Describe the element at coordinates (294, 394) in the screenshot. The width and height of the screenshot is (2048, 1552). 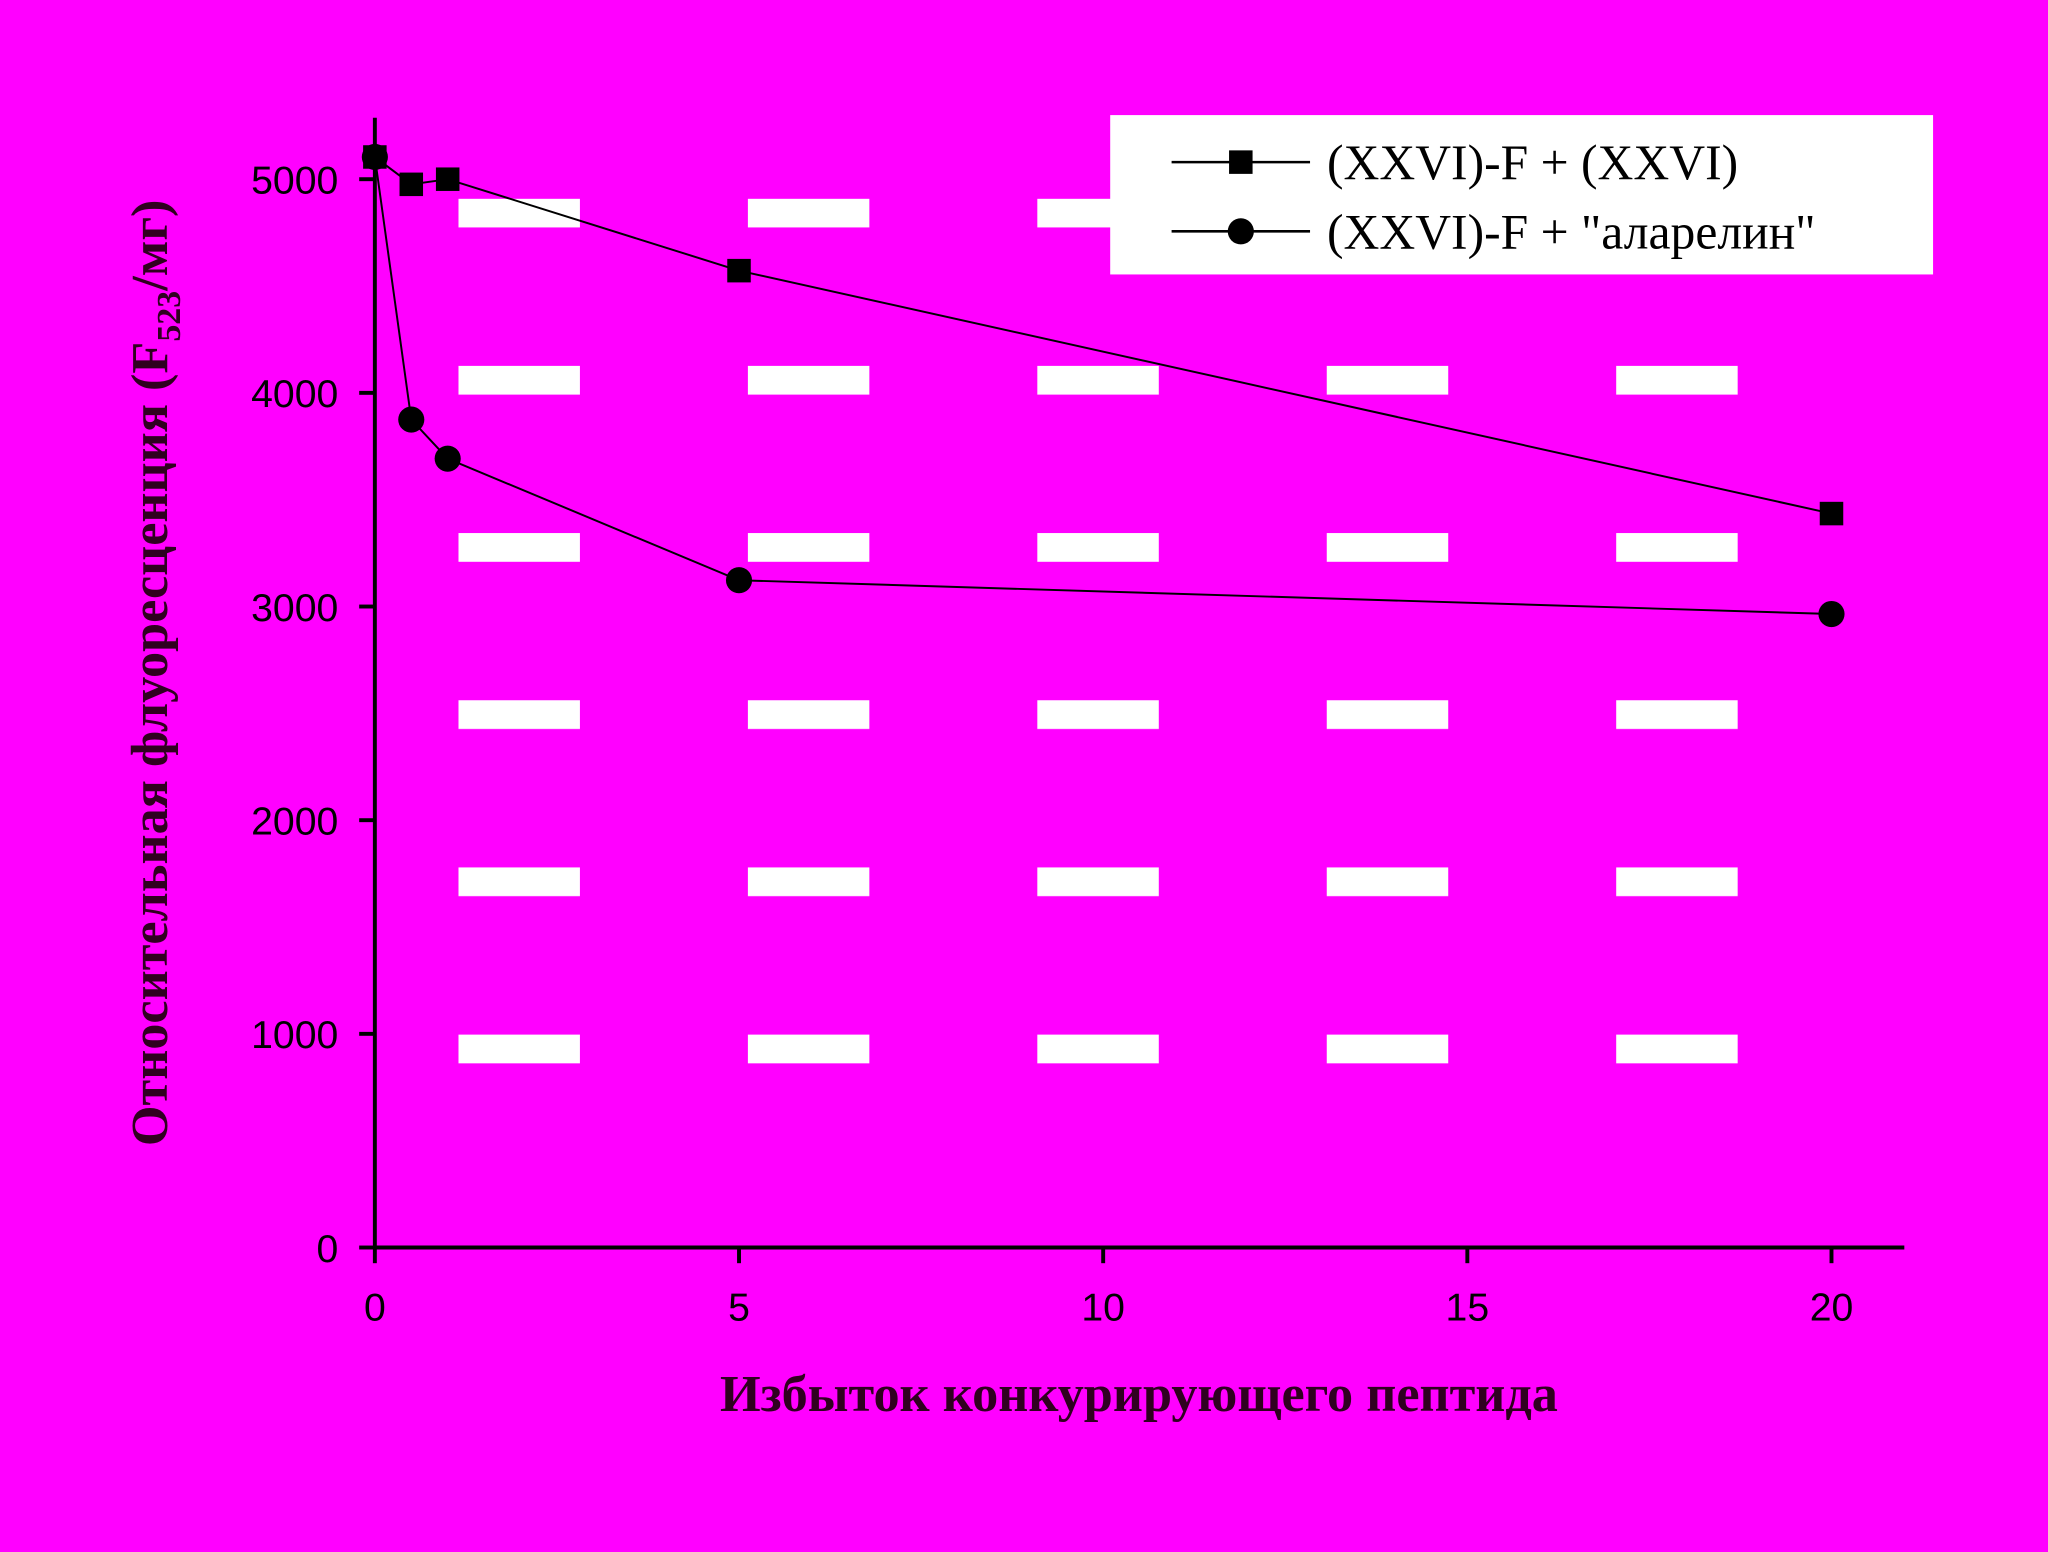
I see `y-tick-label: 4000` at that location.